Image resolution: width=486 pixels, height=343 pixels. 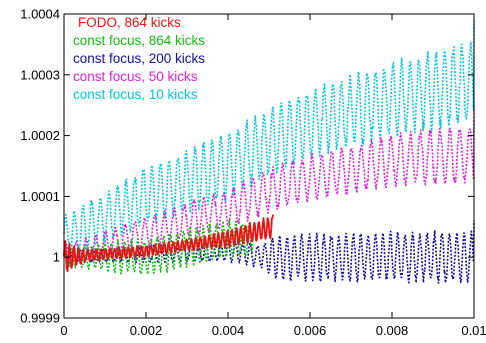 I want to click on y-tick-label: 1.0002, so click(x=40, y=135).